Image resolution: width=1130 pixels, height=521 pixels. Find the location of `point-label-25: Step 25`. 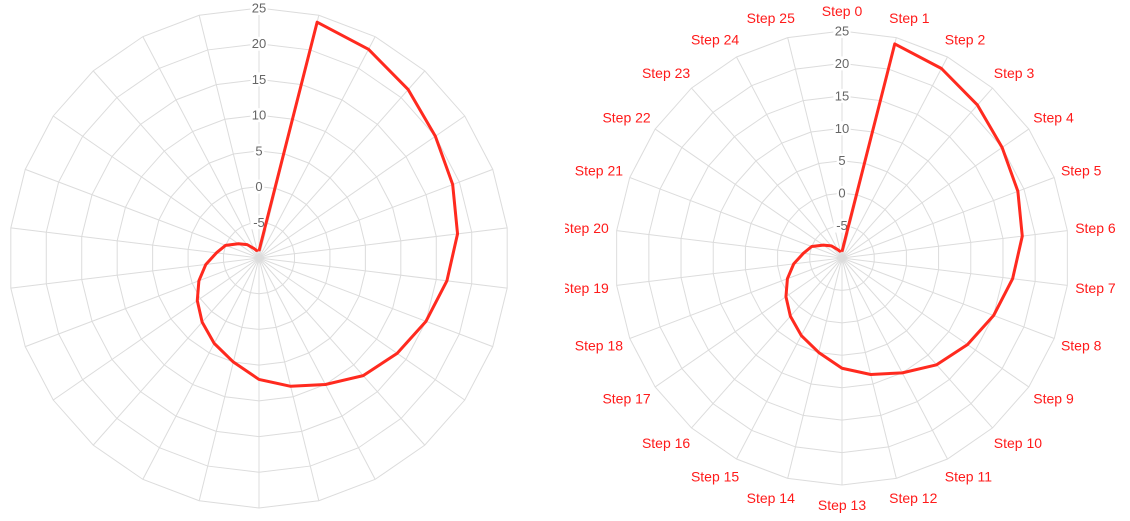

point-label-25: Step 25 is located at coordinates (771, 18).